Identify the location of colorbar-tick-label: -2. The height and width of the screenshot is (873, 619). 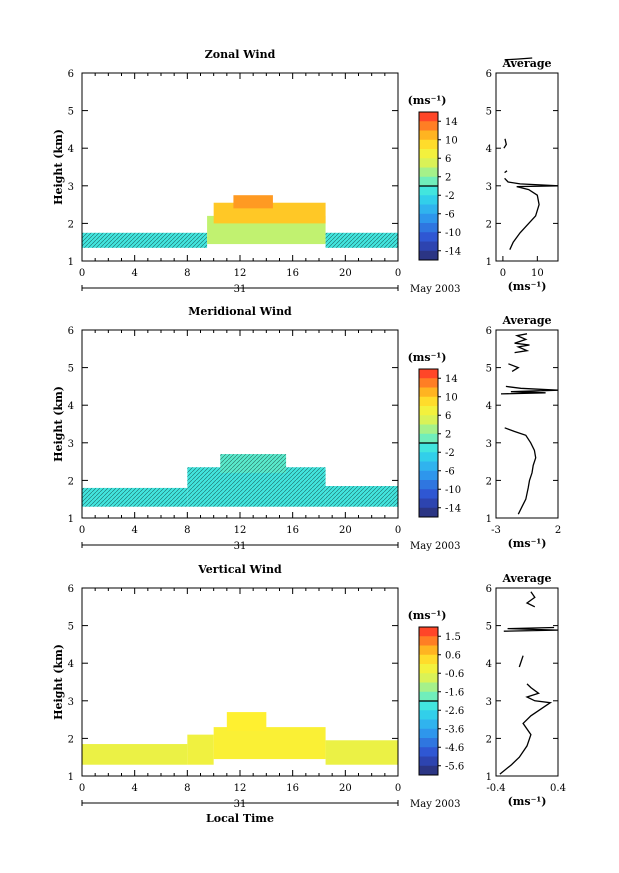
(450, 196).